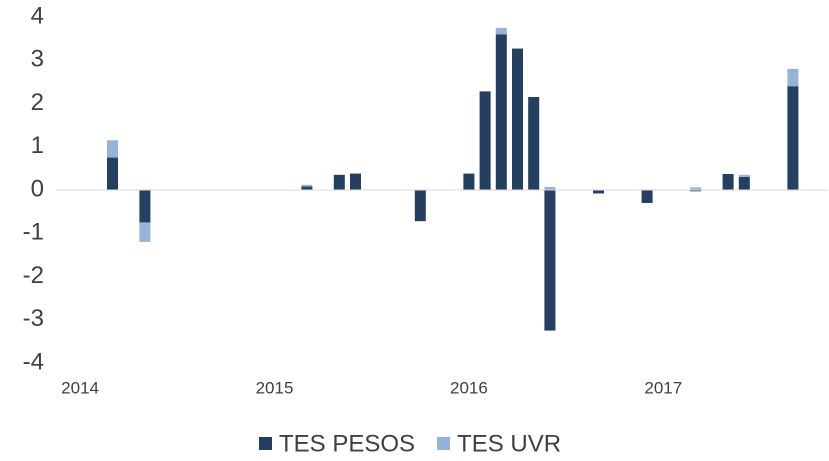  What do you see at coordinates (509, 443) in the screenshot?
I see `legend-label: TES UVR` at bounding box center [509, 443].